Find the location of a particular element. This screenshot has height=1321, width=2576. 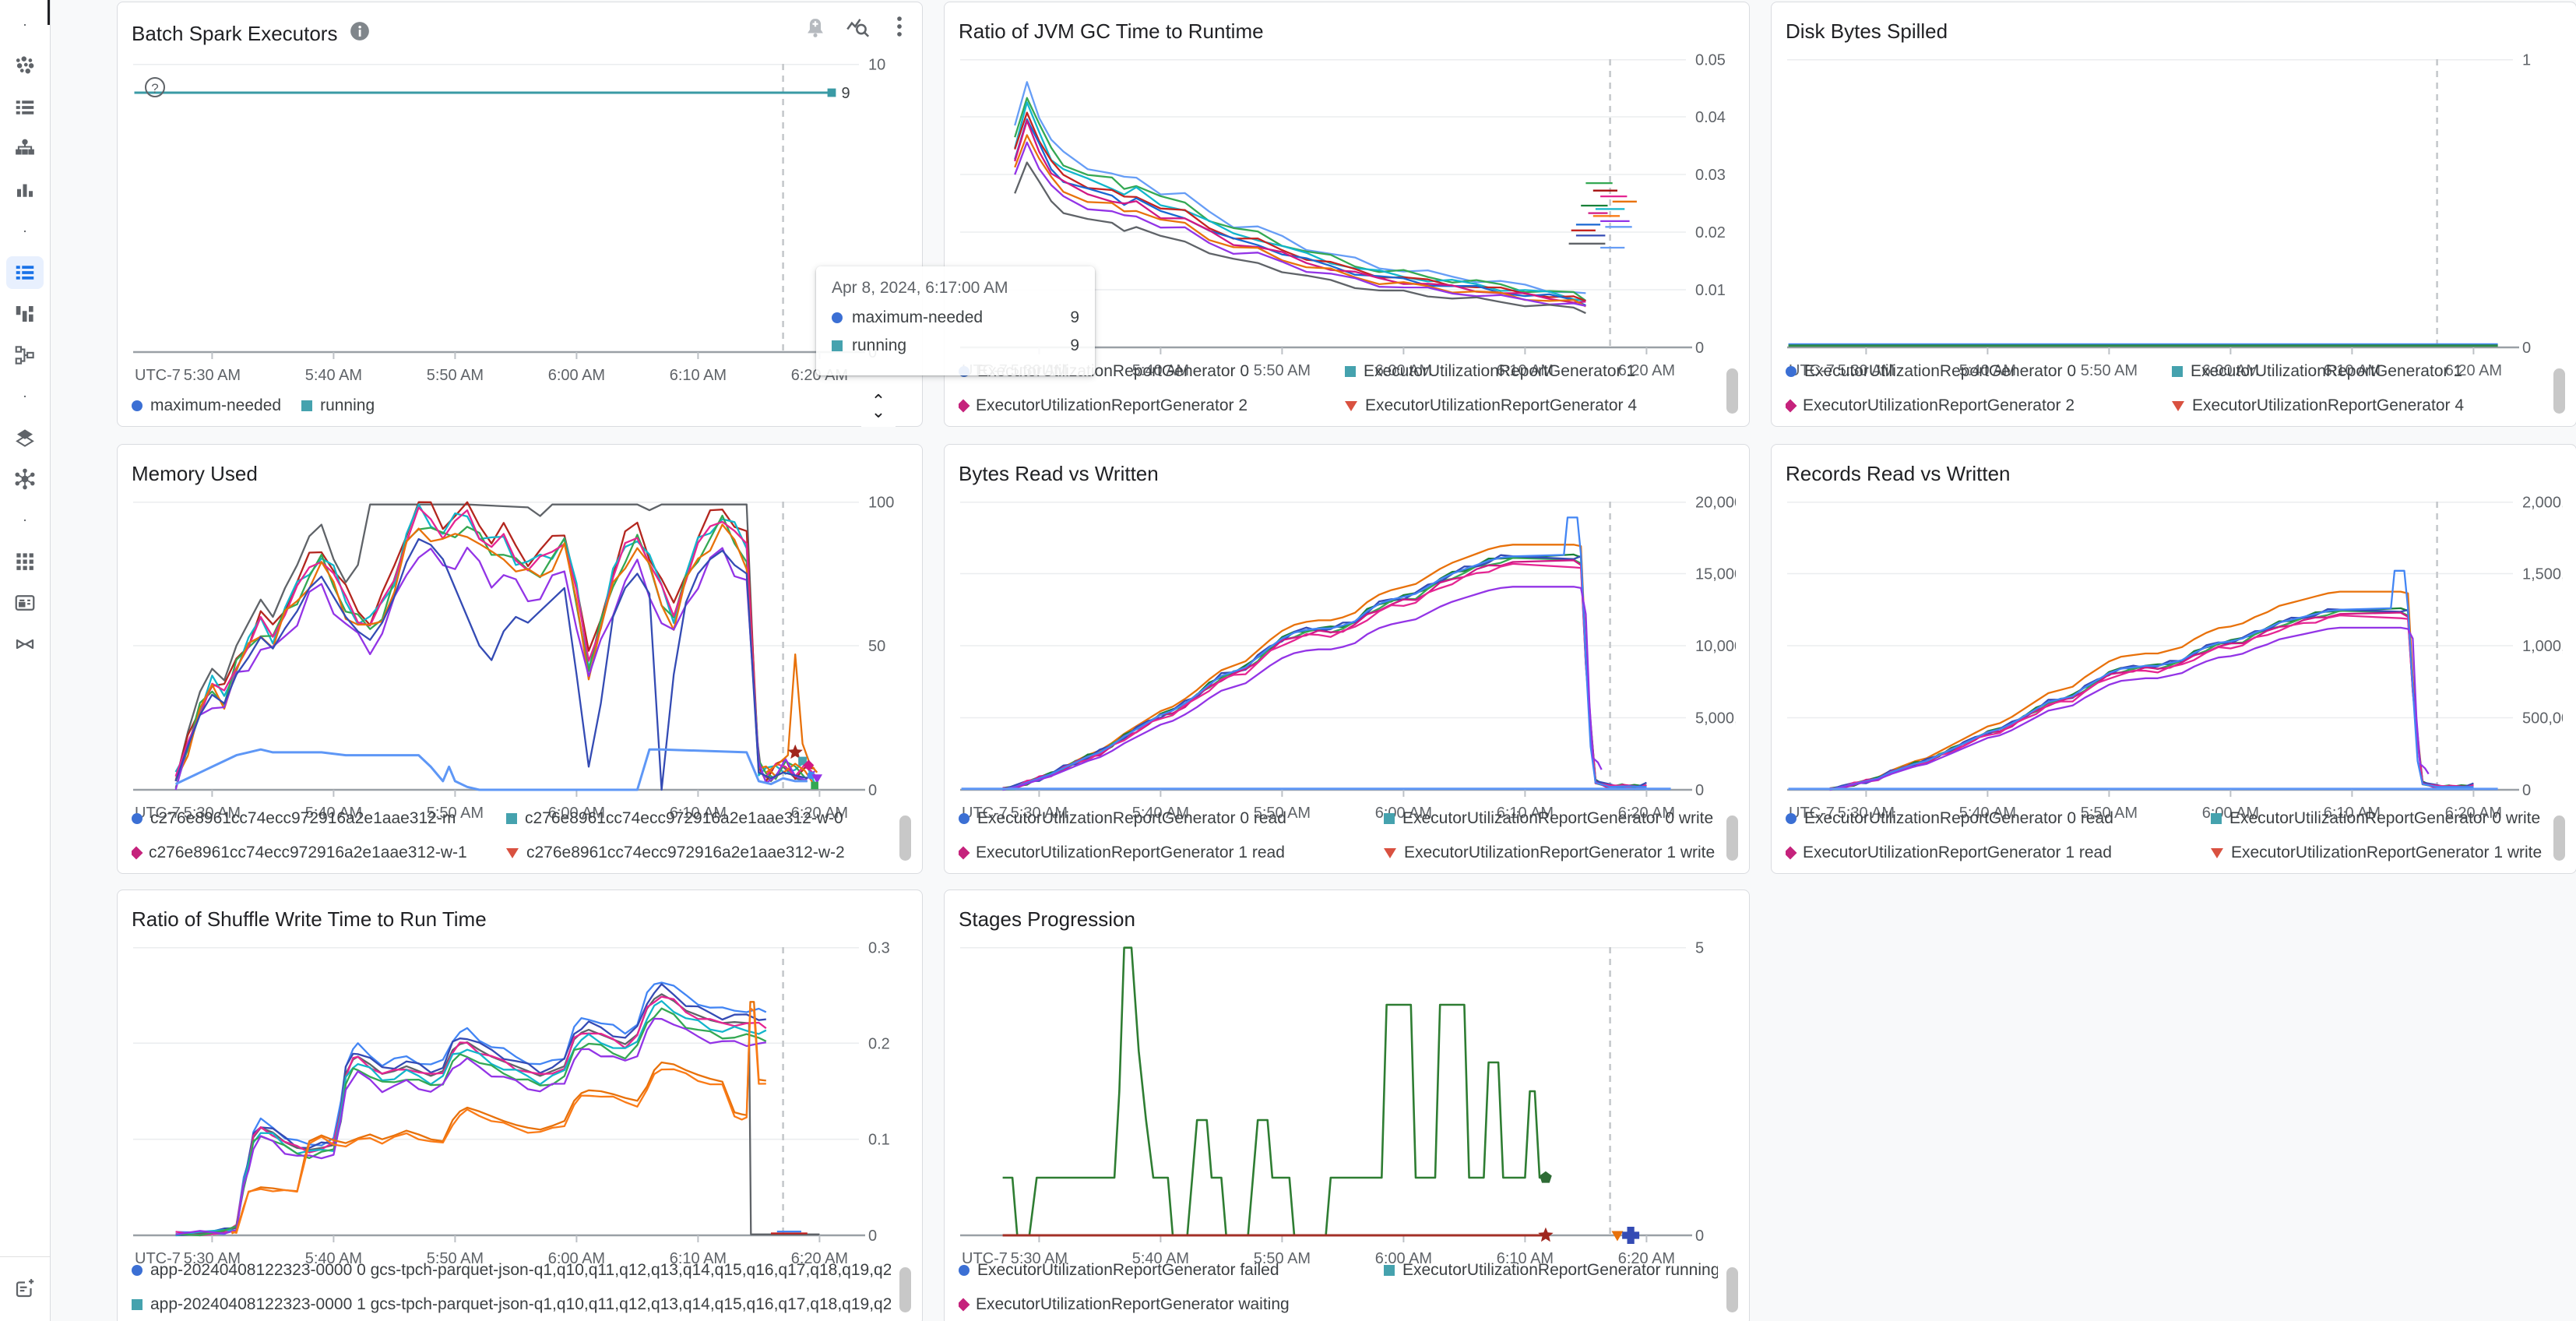

chevron-down-icon: ⌄ is located at coordinates (878, 411).